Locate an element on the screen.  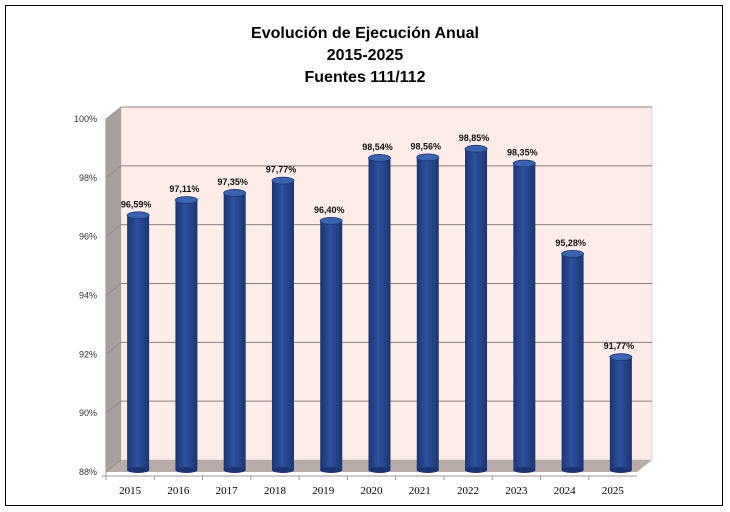
x-tick-label: 2022 is located at coordinates (468, 491).